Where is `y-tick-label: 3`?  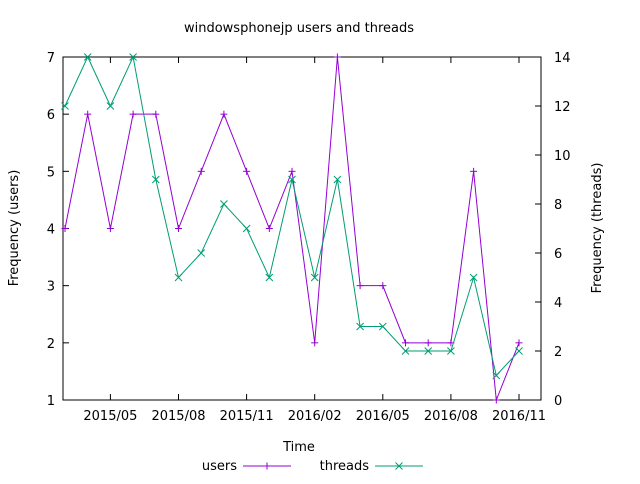
y-tick-label: 3 is located at coordinates (51, 287).